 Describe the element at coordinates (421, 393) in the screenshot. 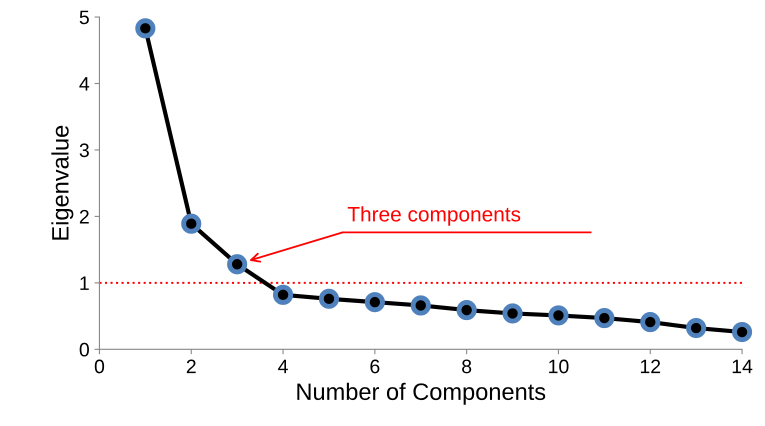

I see `x-axis-title: Number of Components` at that location.